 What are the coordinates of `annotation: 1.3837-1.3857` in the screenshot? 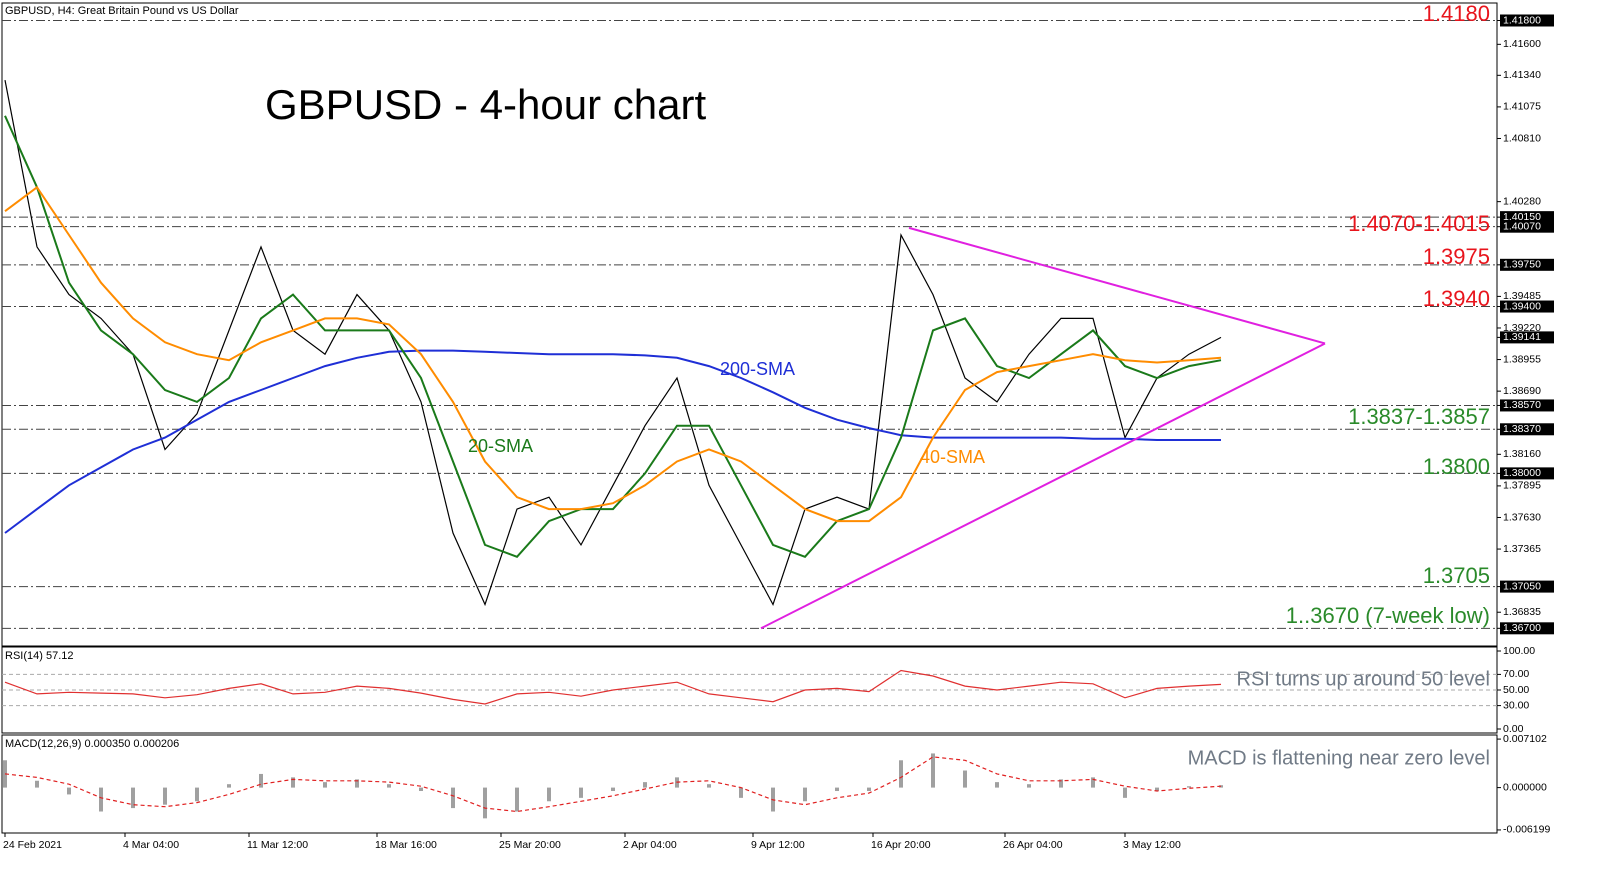 It's located at (1419, 416).